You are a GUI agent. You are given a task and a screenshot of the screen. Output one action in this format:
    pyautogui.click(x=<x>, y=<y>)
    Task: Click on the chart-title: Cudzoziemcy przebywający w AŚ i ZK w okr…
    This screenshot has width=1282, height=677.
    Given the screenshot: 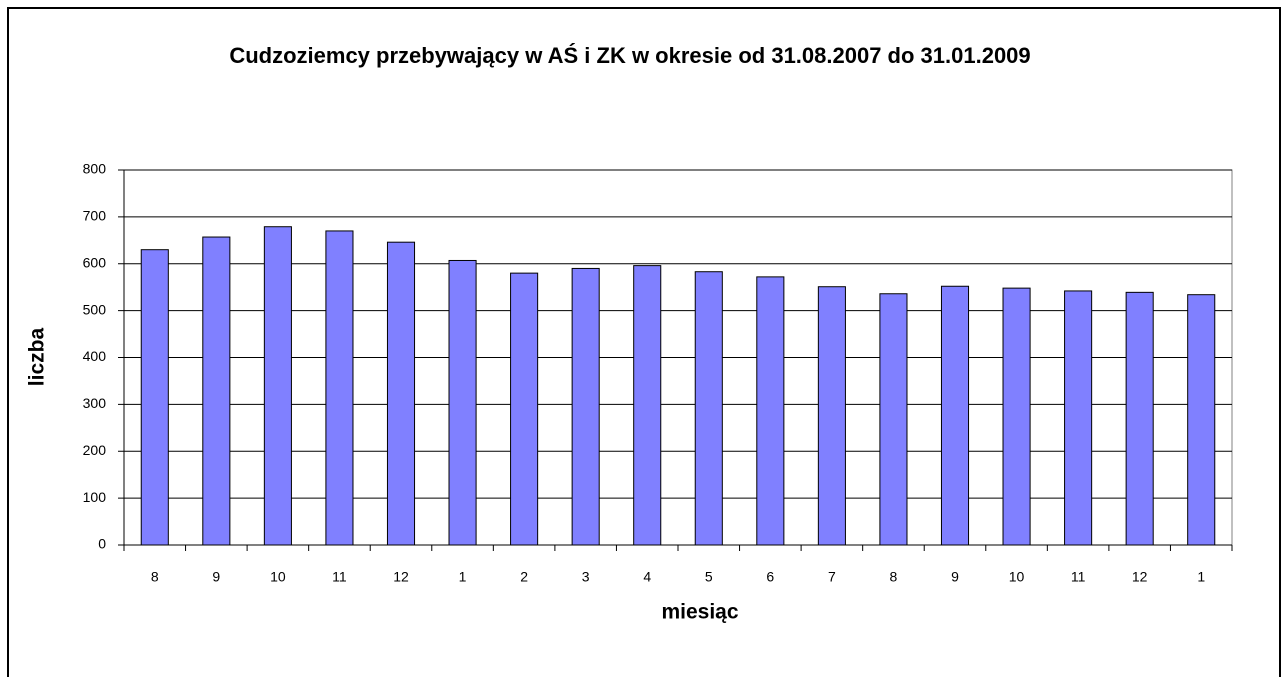 What is the action you would take?
    pyautogui.click(x=630, y=55)
    